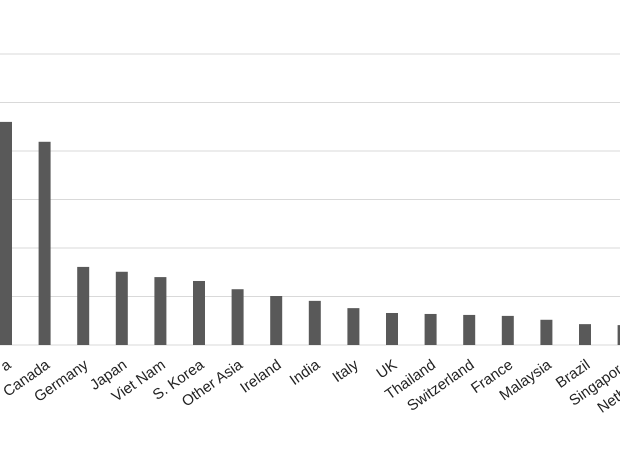 The image size is (620, 465). What do you see at coordinates (7, 365) in the screenshot?
I see `x-tick-label: a` at bounding box center [7, 365].